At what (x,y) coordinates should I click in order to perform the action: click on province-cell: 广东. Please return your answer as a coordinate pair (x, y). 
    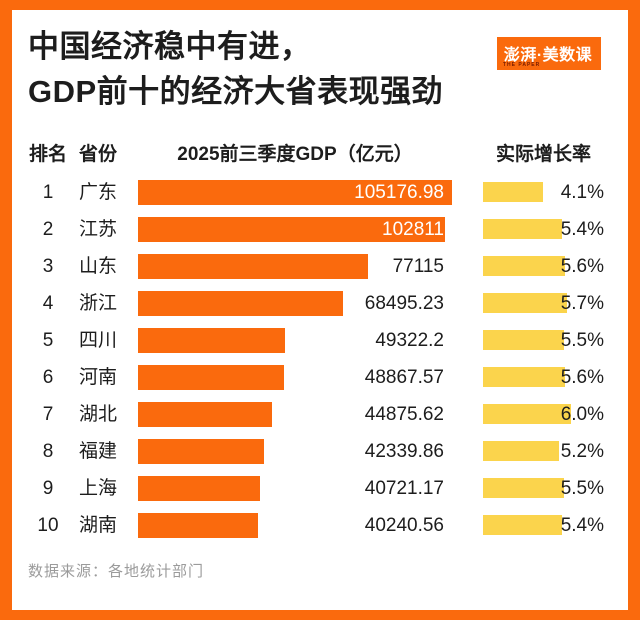
    Looking at the image, I should click on (98, 192).